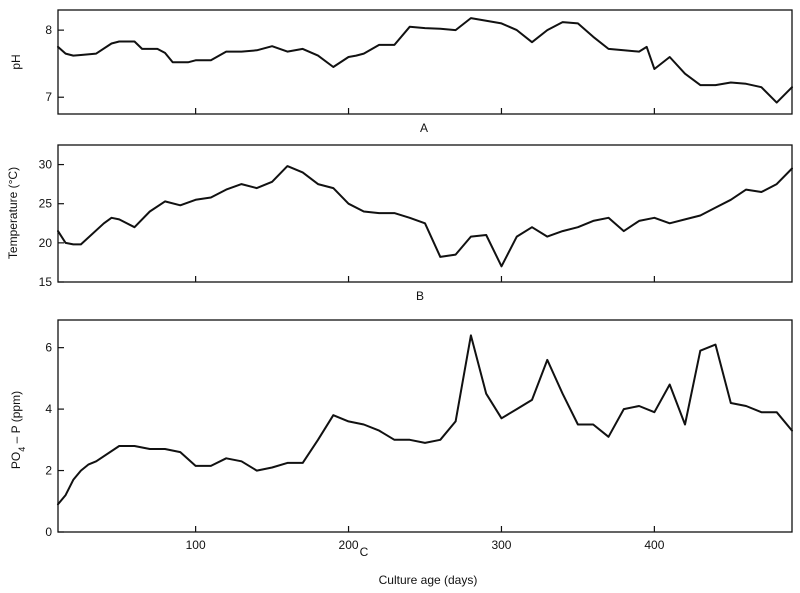 The width and height of the screenshot is (800, 593). What do you see at coordinates (16, 419) in the screenshot?
I see `ylabel-rest: – P (ppm)` at bounding box center [16, 419].